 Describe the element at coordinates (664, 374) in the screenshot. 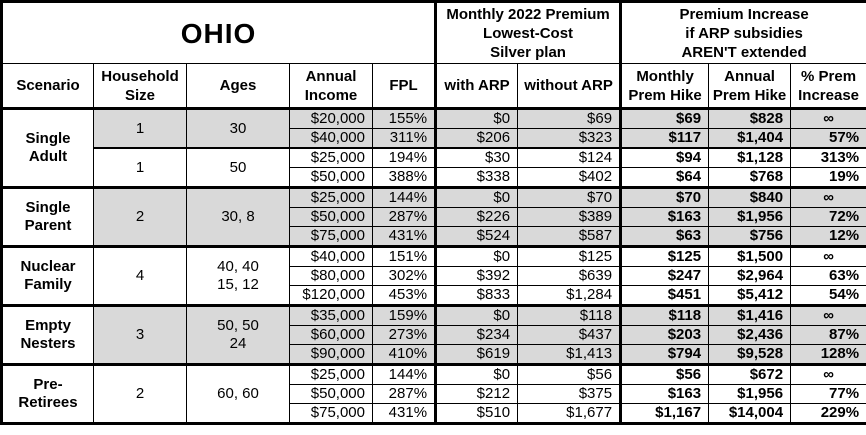

I see `monthly-hike-cell: $56` at that location.